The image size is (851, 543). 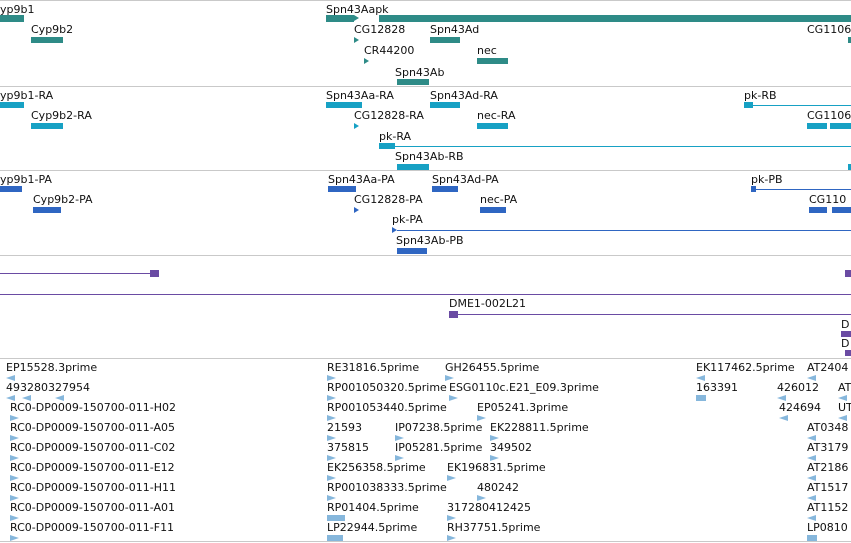 I want to click on est-label: 317280412425, so click(x=489, y=507).